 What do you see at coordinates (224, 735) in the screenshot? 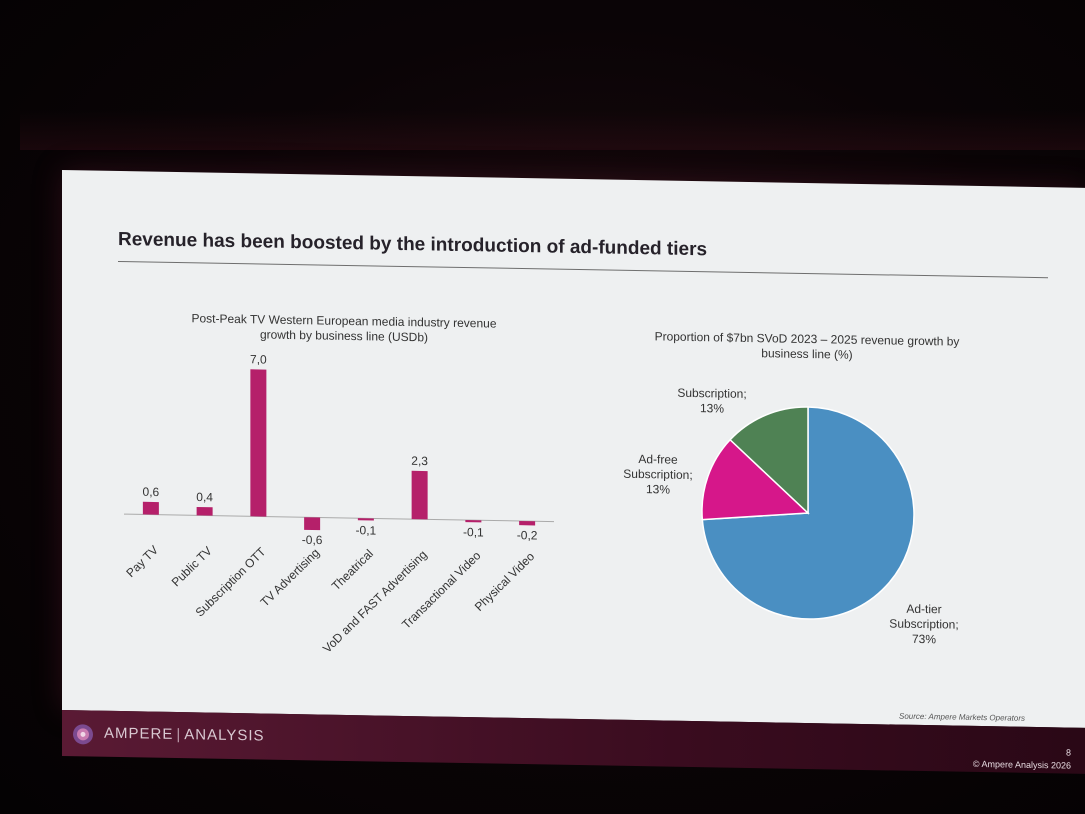
I see `brand-right: ANALYSIS` at bounding box center [224, 735].